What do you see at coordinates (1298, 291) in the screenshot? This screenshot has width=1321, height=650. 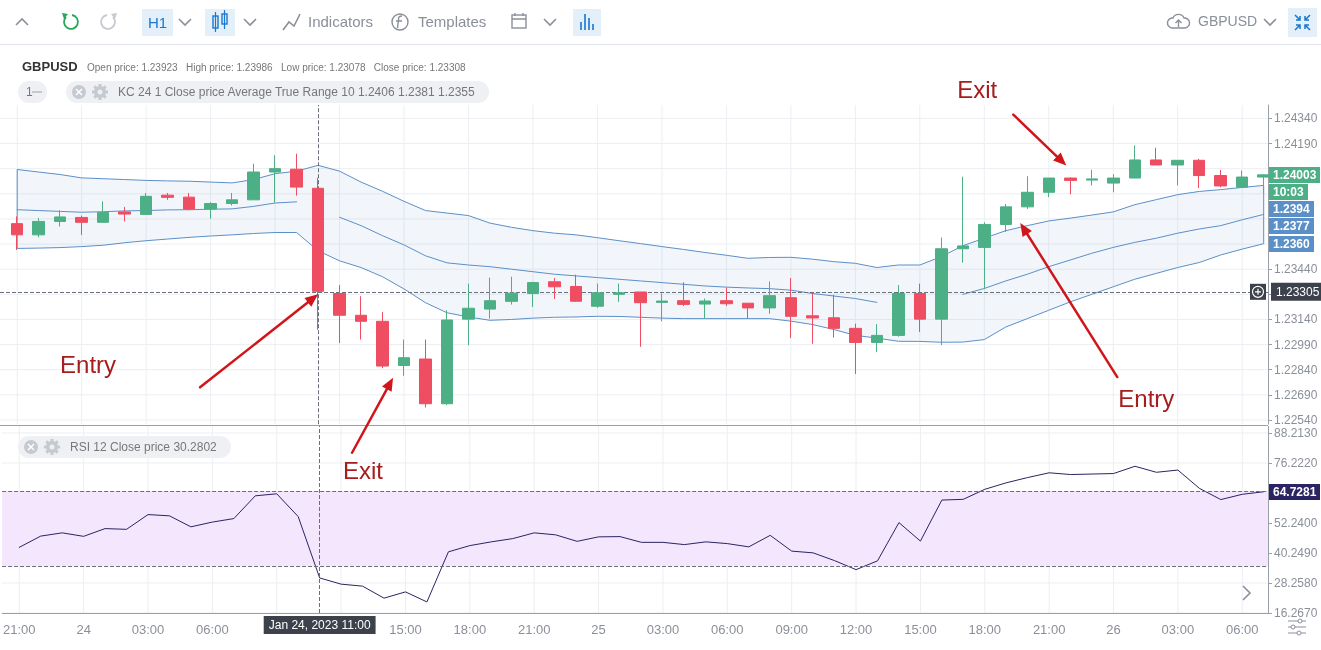 I see `ref-line-label: 1.23305` at bounding box center [1298, 291].